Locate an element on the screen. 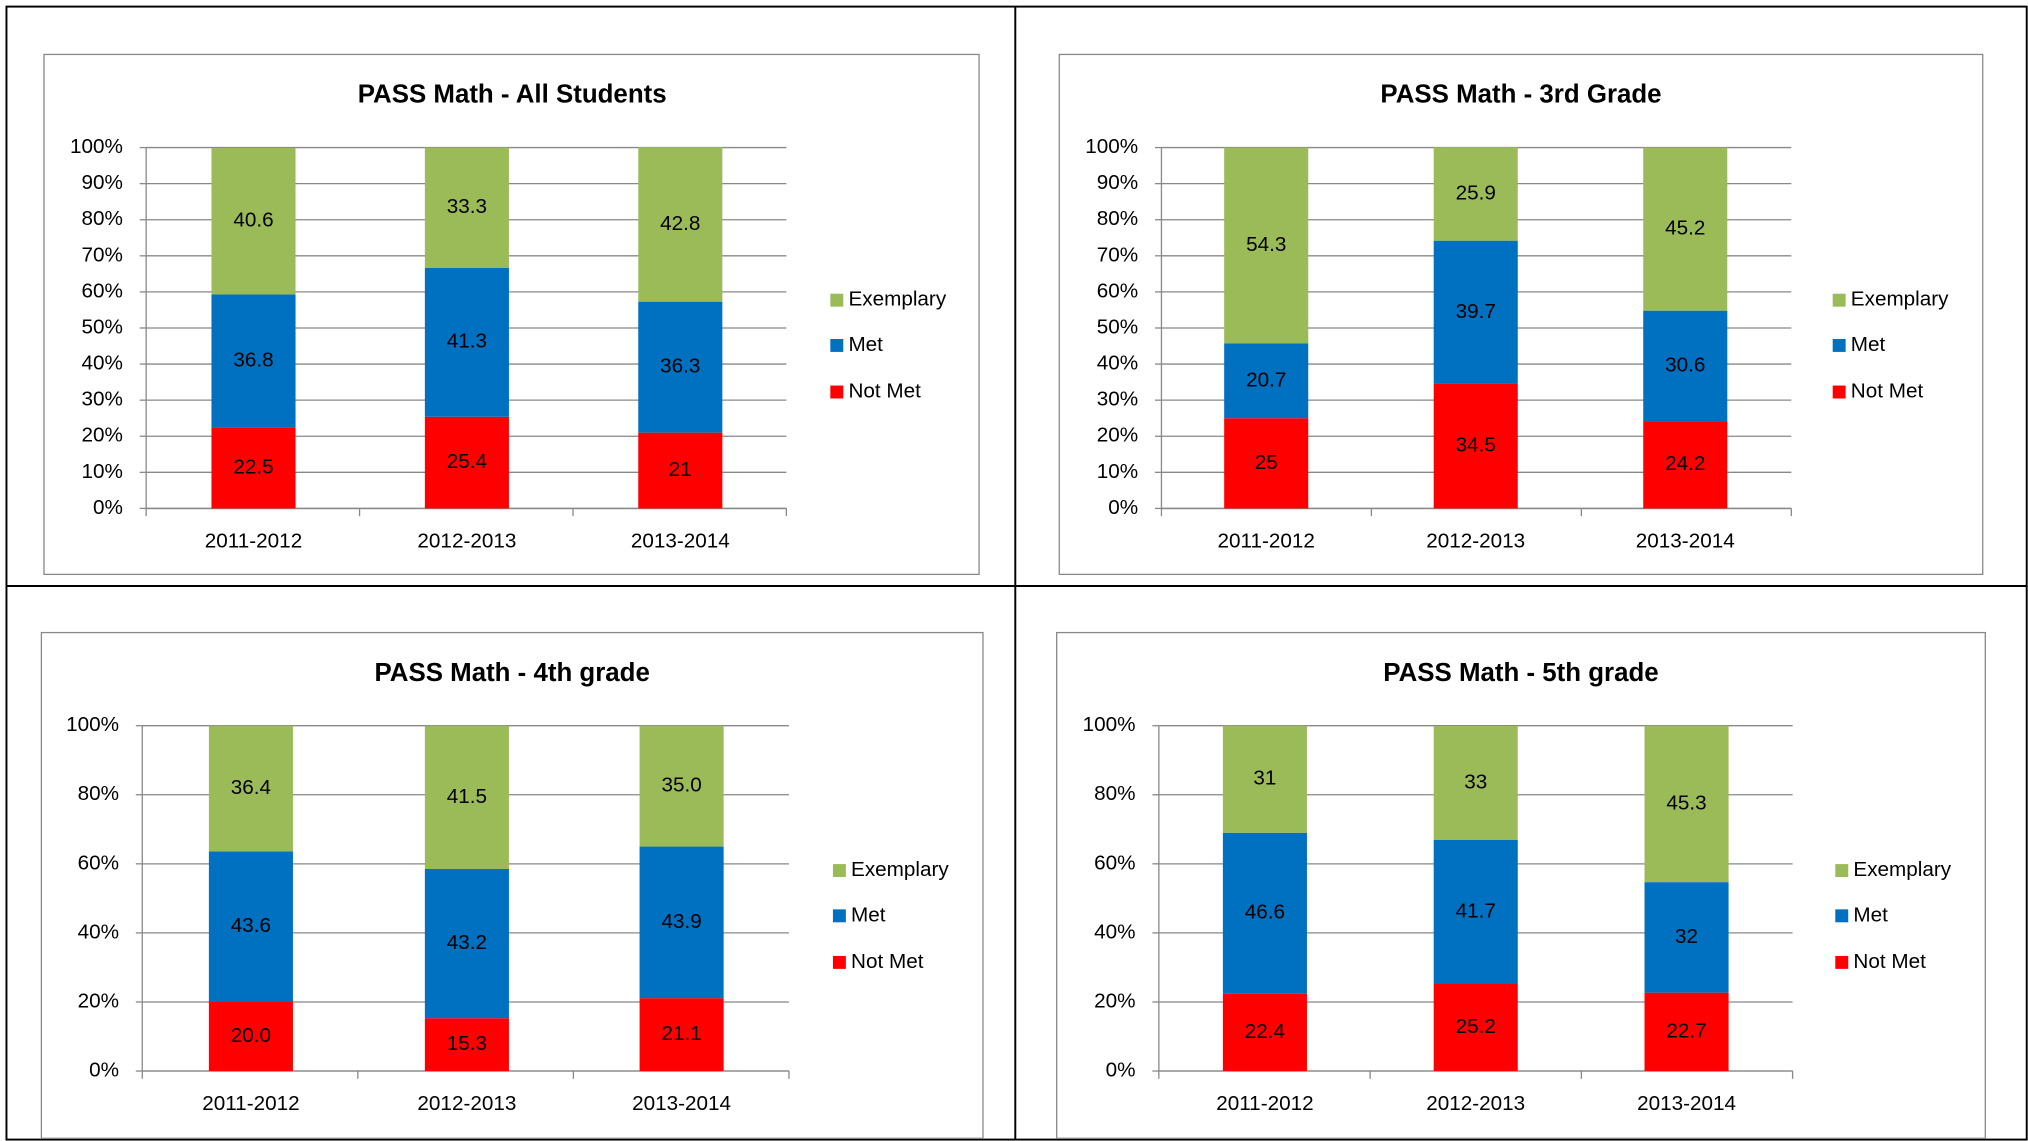 Image resolution: width=2028 pixels, height=1141 pixels. y-tick-label: 80% is located at coordinates (98, 793).